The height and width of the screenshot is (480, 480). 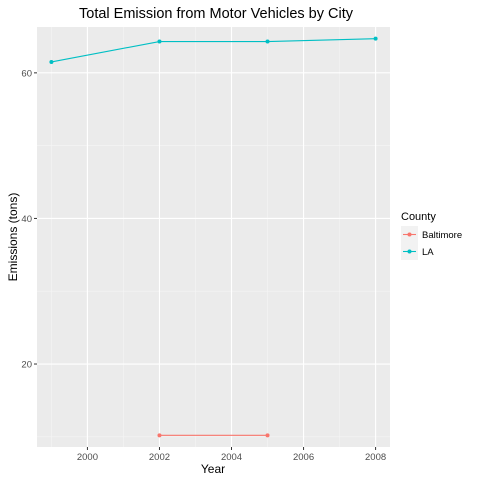 I want to click on y-tick-label: 20, so click(x=26, y=365).